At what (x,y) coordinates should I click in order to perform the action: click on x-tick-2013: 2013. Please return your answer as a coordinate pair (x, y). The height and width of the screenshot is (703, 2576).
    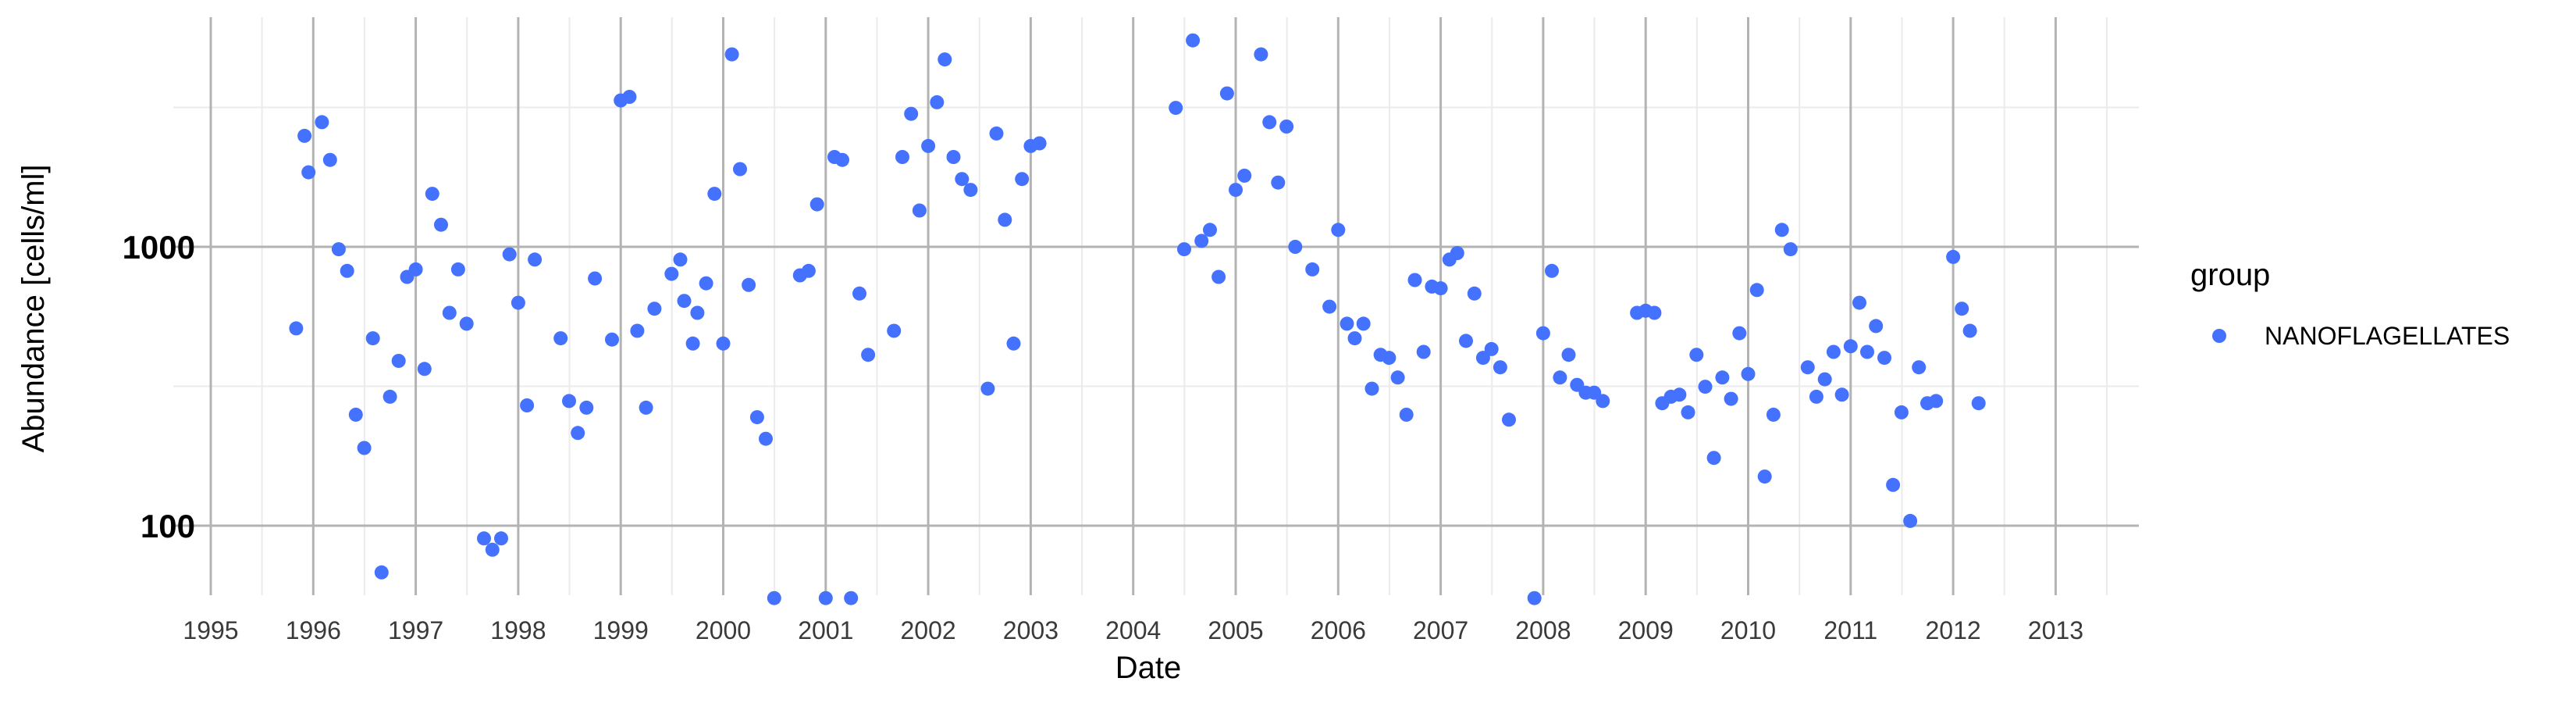
    Looking at the image, I should click on (2055, 630).